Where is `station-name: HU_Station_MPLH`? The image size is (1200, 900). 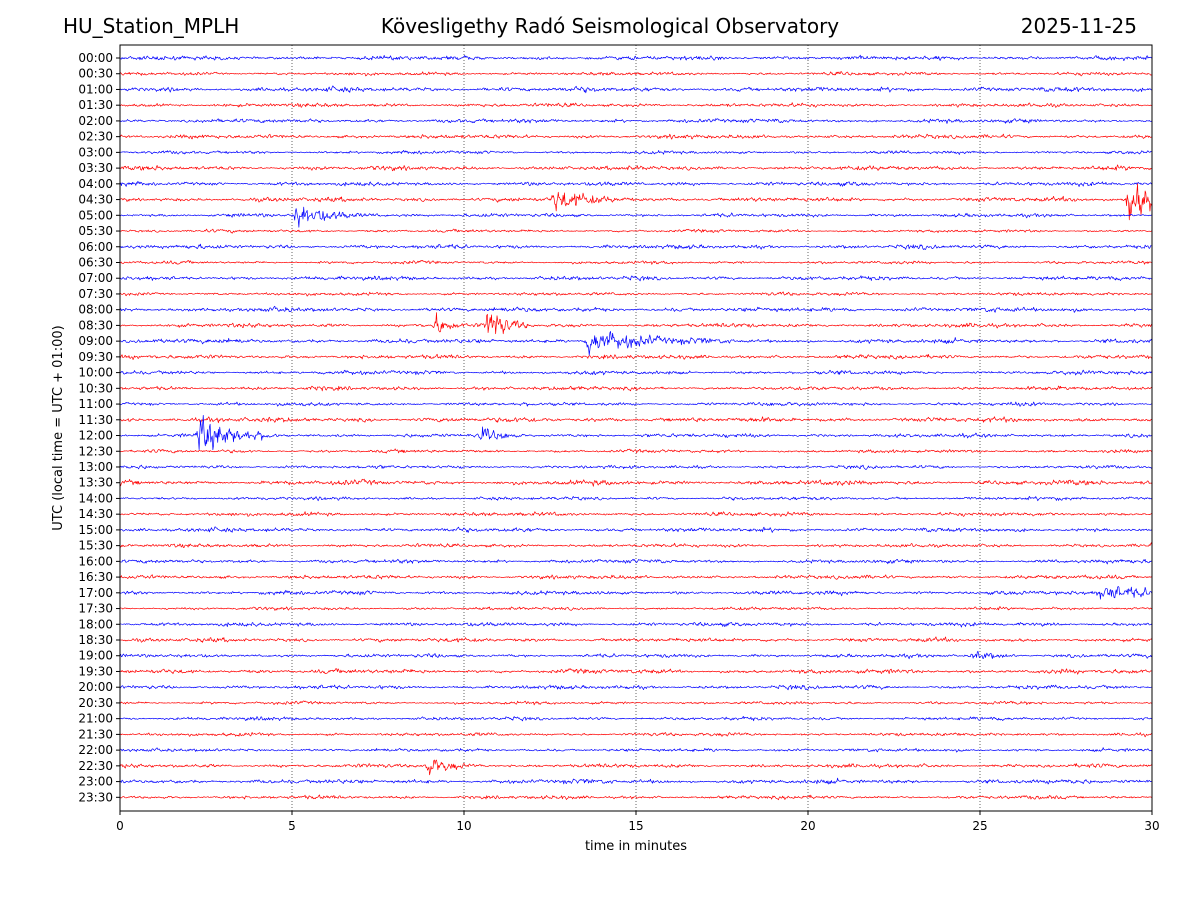 station-name: HU_Station_MPLH is located at coordinates (151, 26).